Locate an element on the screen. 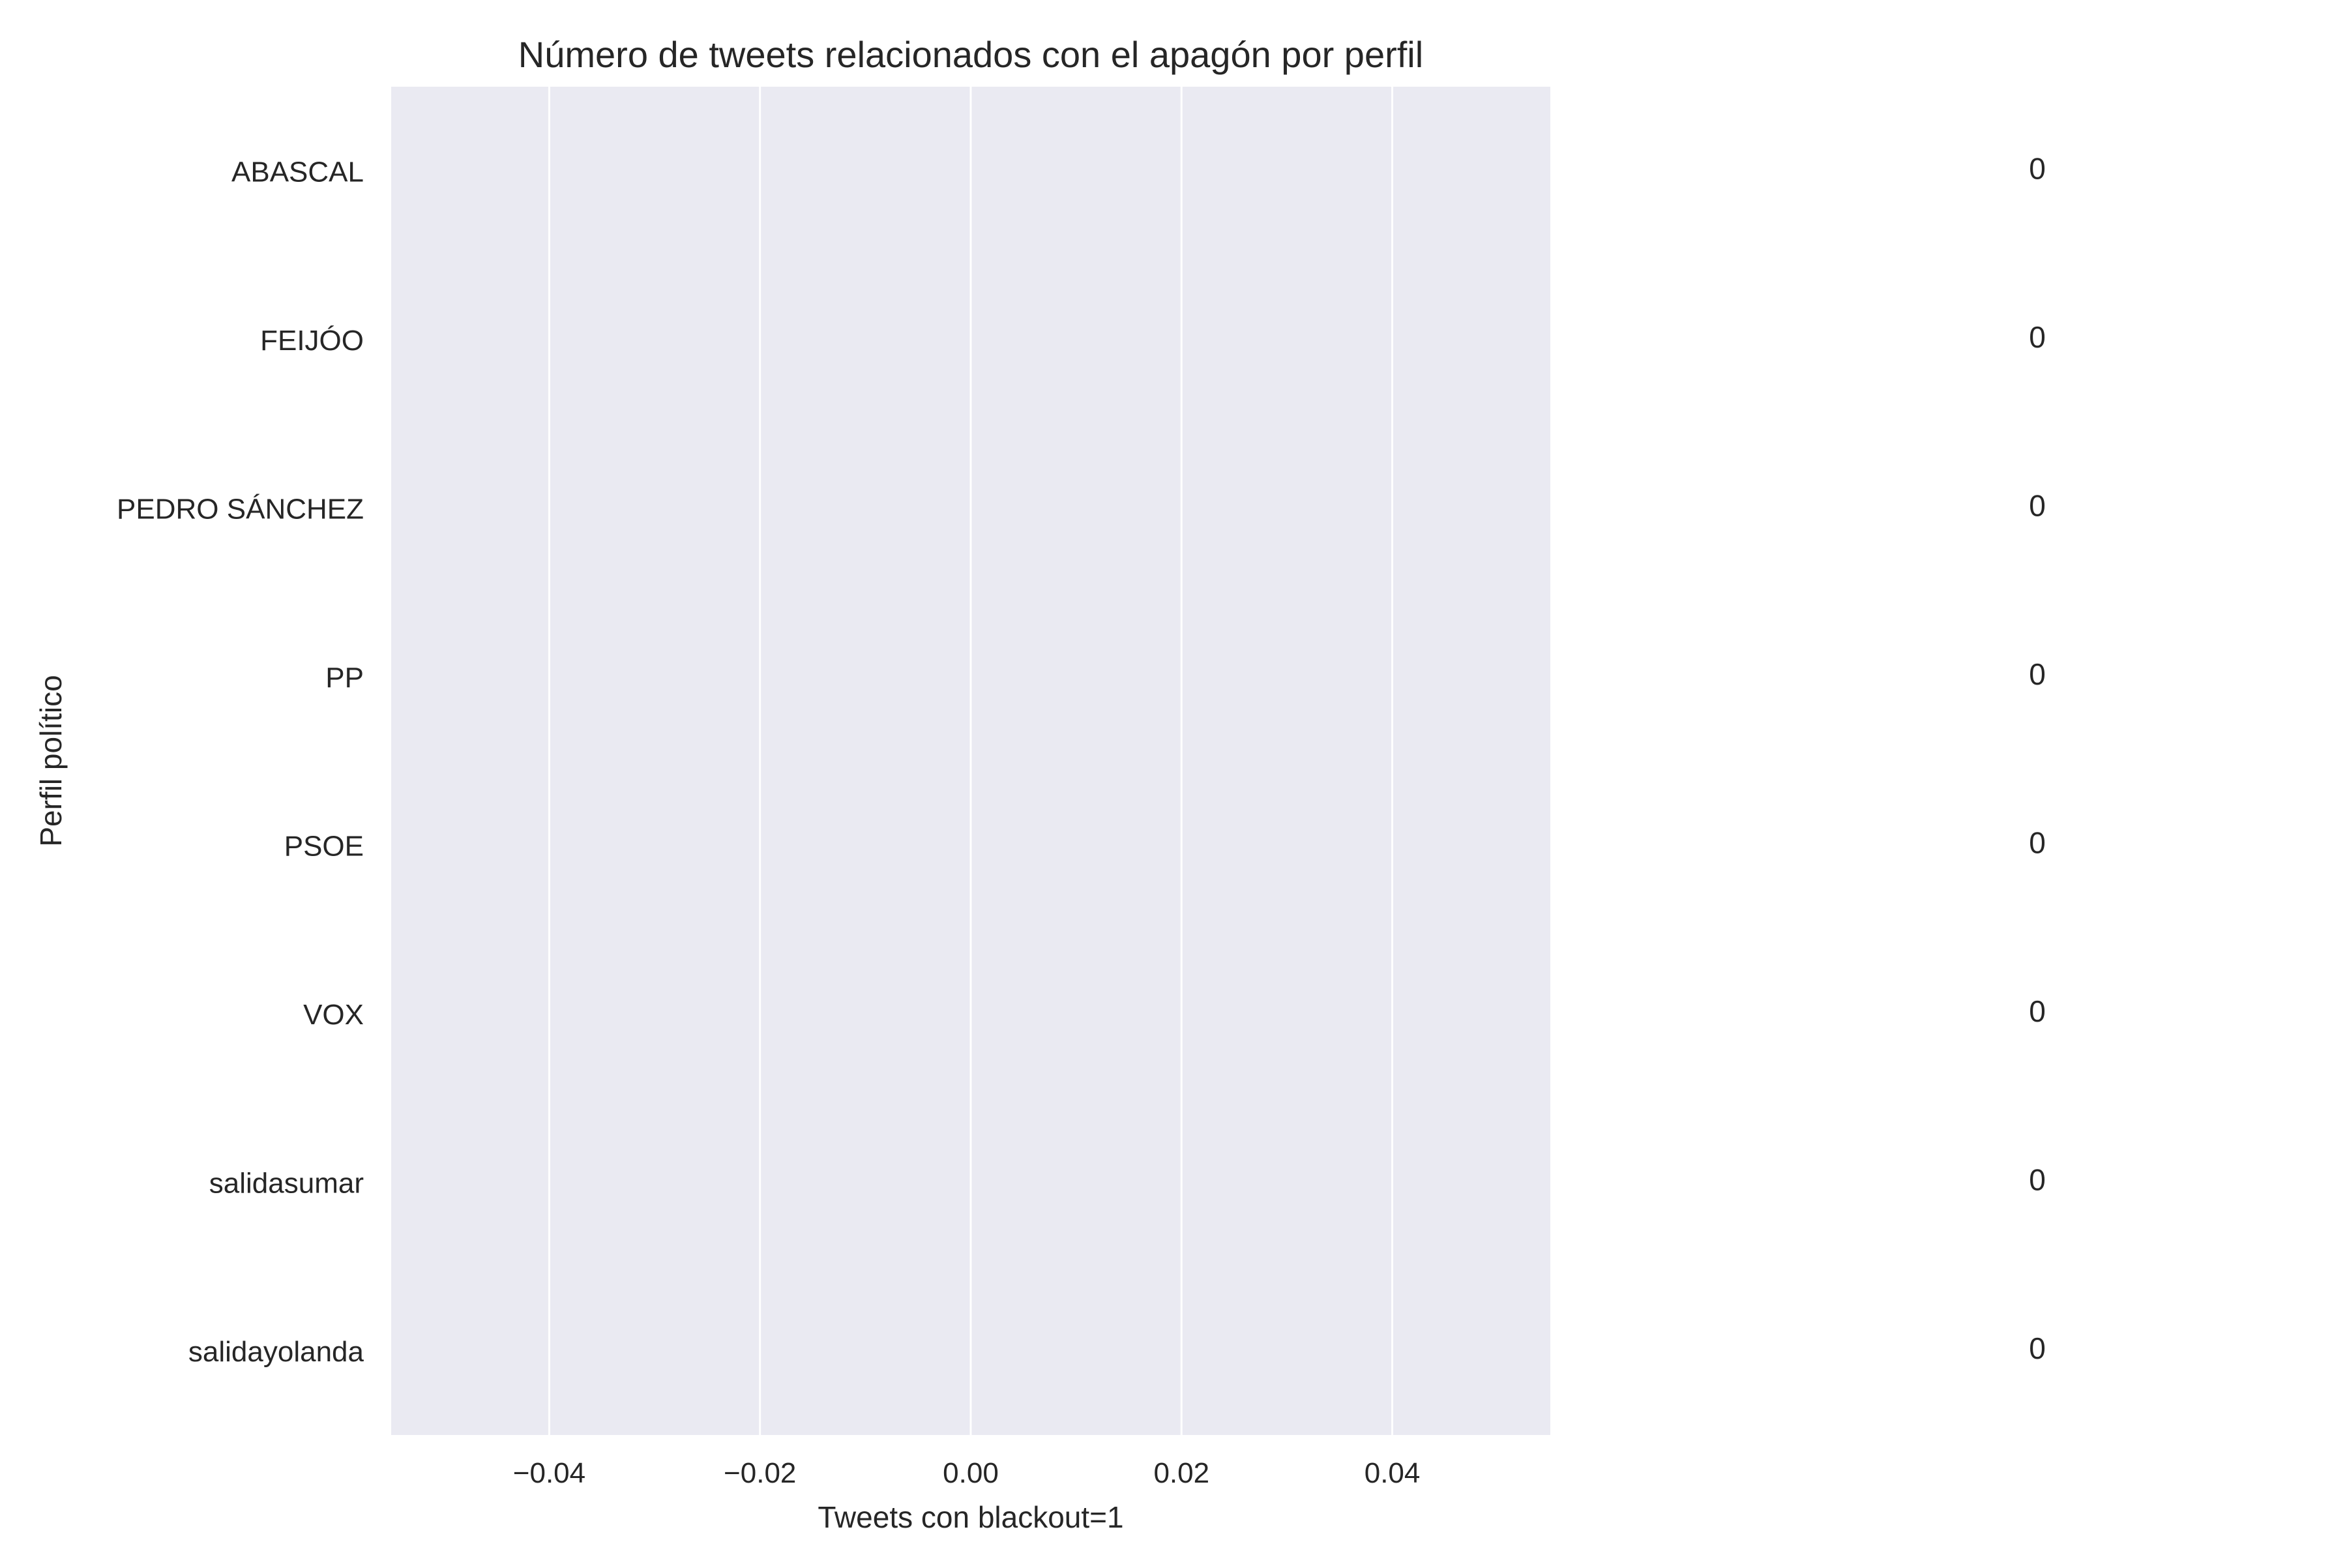 The image size is (2347, 1568). x-tick-label: −0.02 is located at coordinates (760, 1473).